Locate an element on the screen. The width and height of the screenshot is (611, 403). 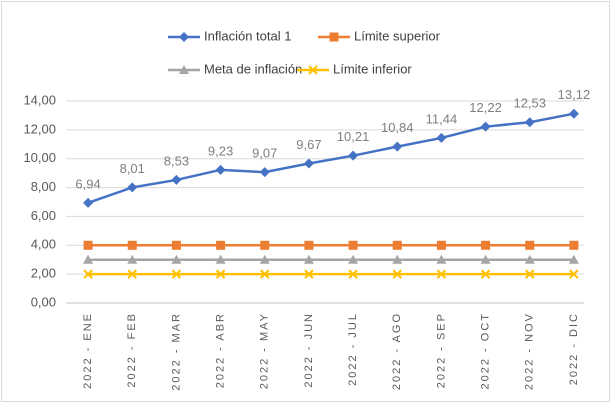
x-tick-label: 2022 - JUL is located at coordinates (353, 349).